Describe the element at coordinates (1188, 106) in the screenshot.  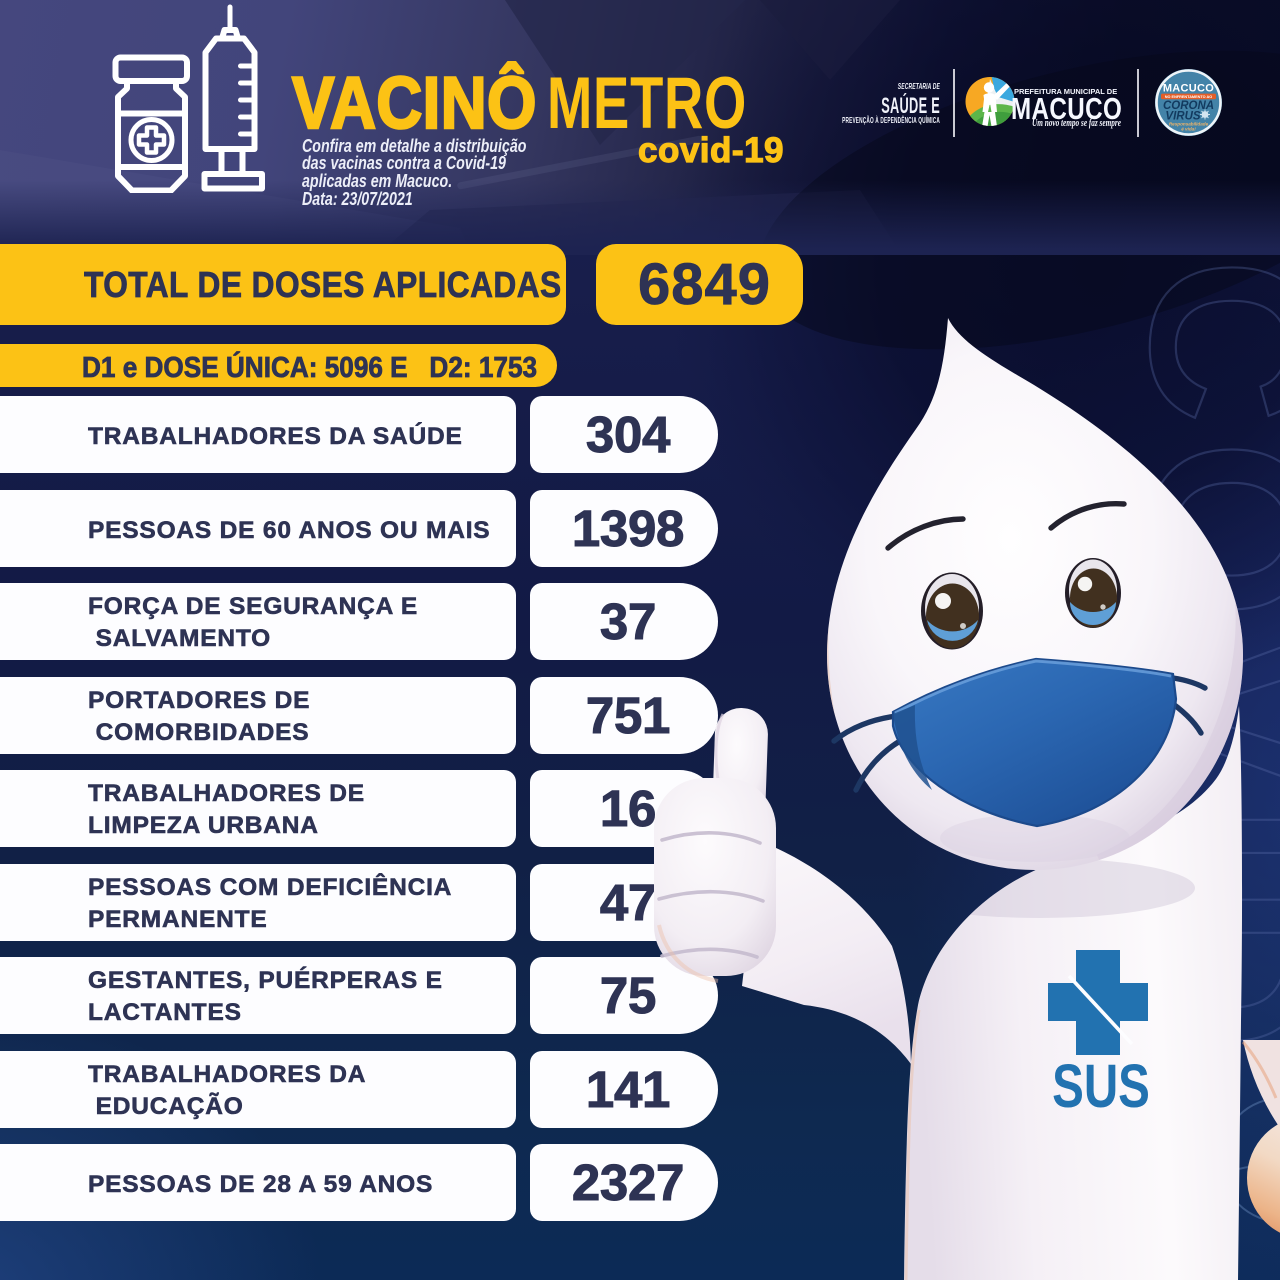
I see `svg-text: CORONA` at that location.